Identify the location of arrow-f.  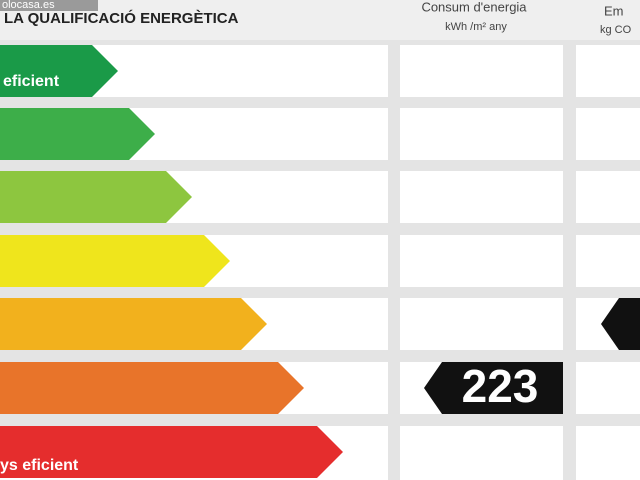
(152, 388).